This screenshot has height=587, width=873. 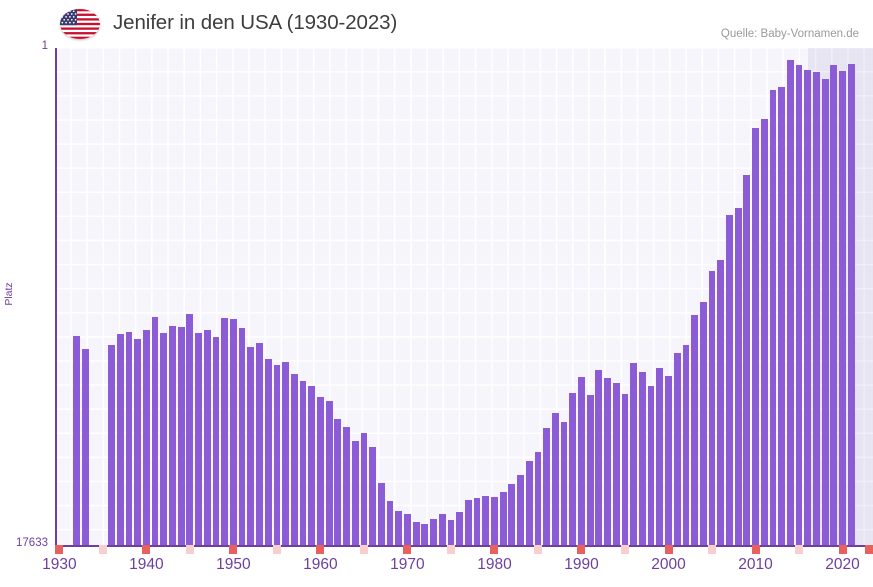 I want to click on us-flag-icon, so click(x=80, y=24).